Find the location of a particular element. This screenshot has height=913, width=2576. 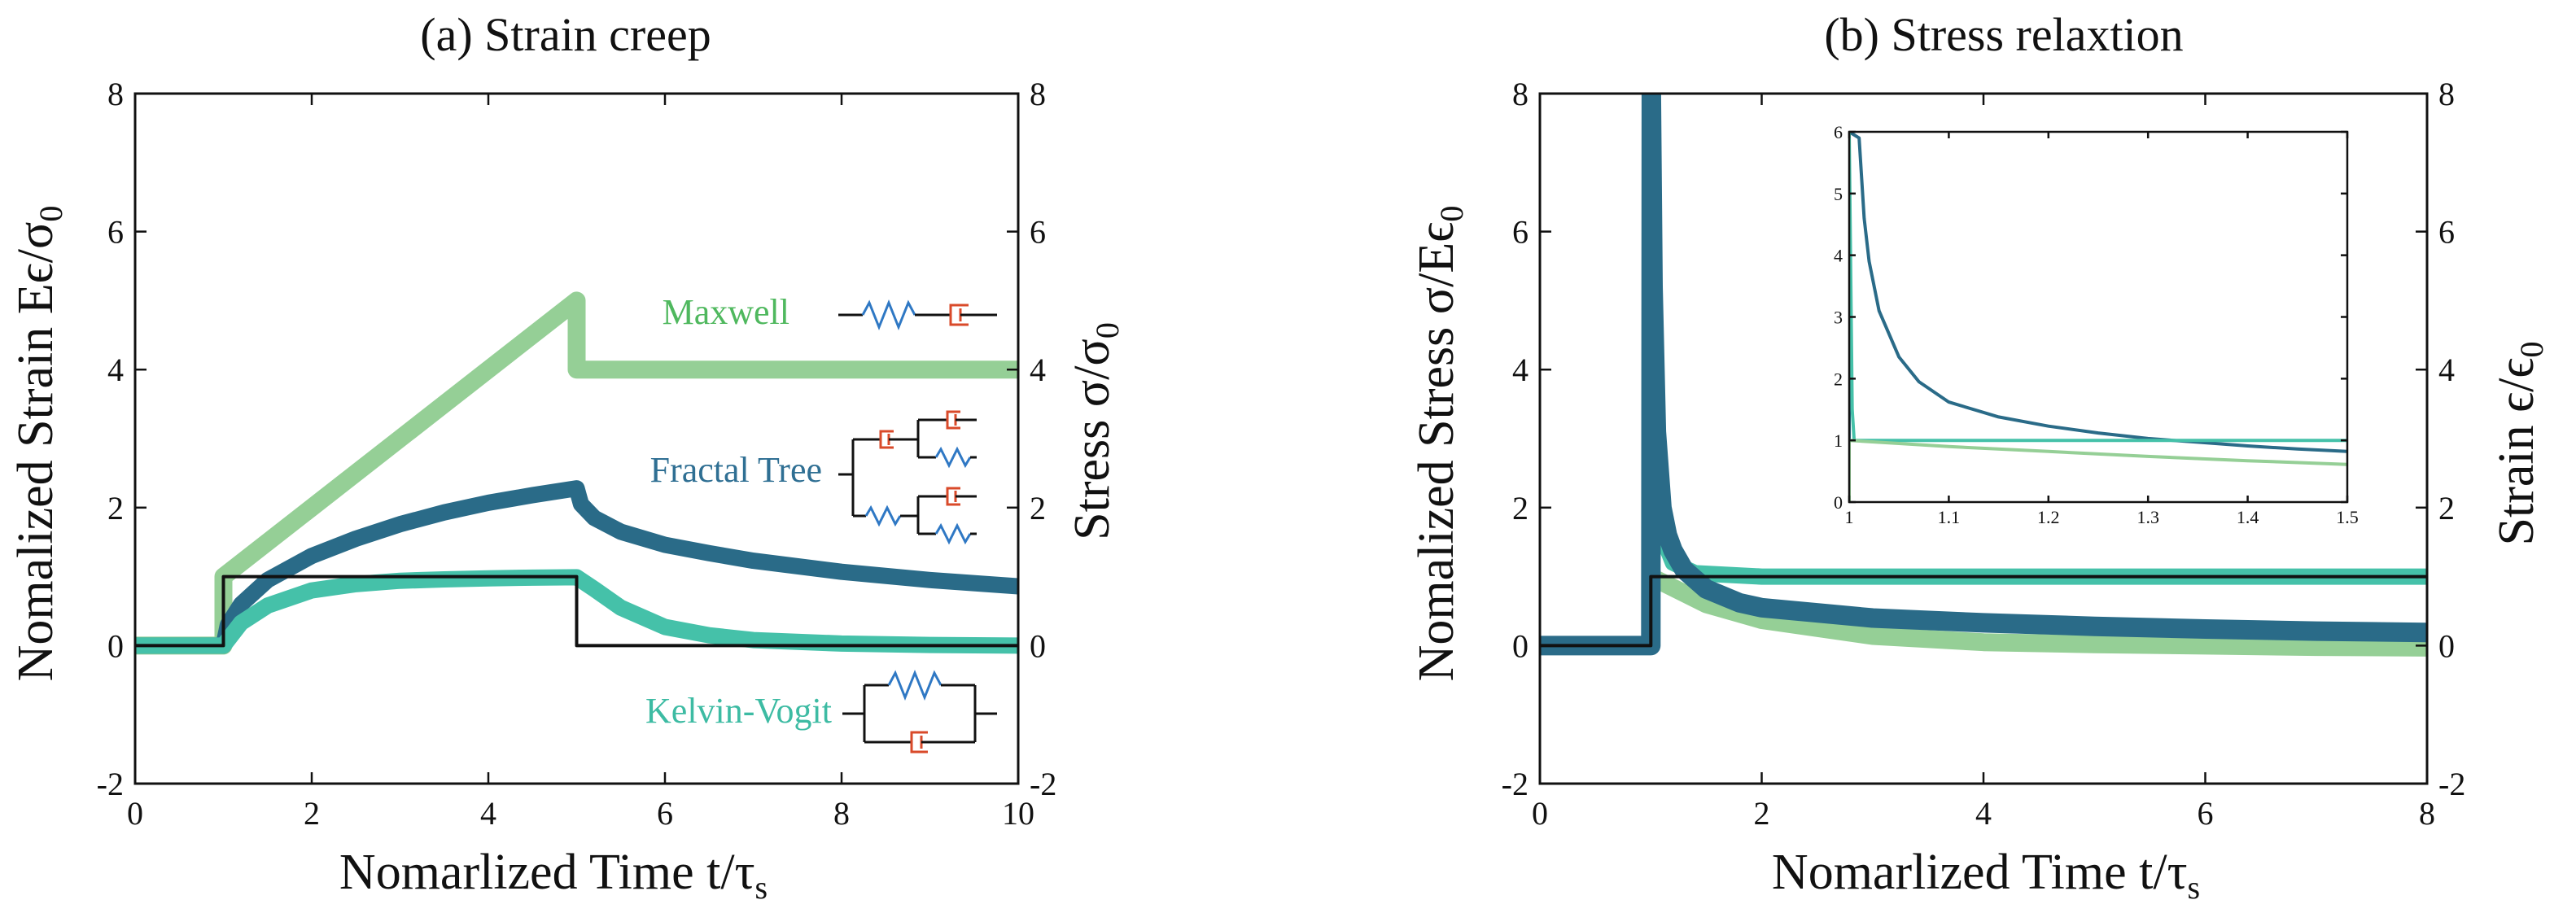

panel-b-x-tick-label: 0 is located at coordinates (1540, 813).